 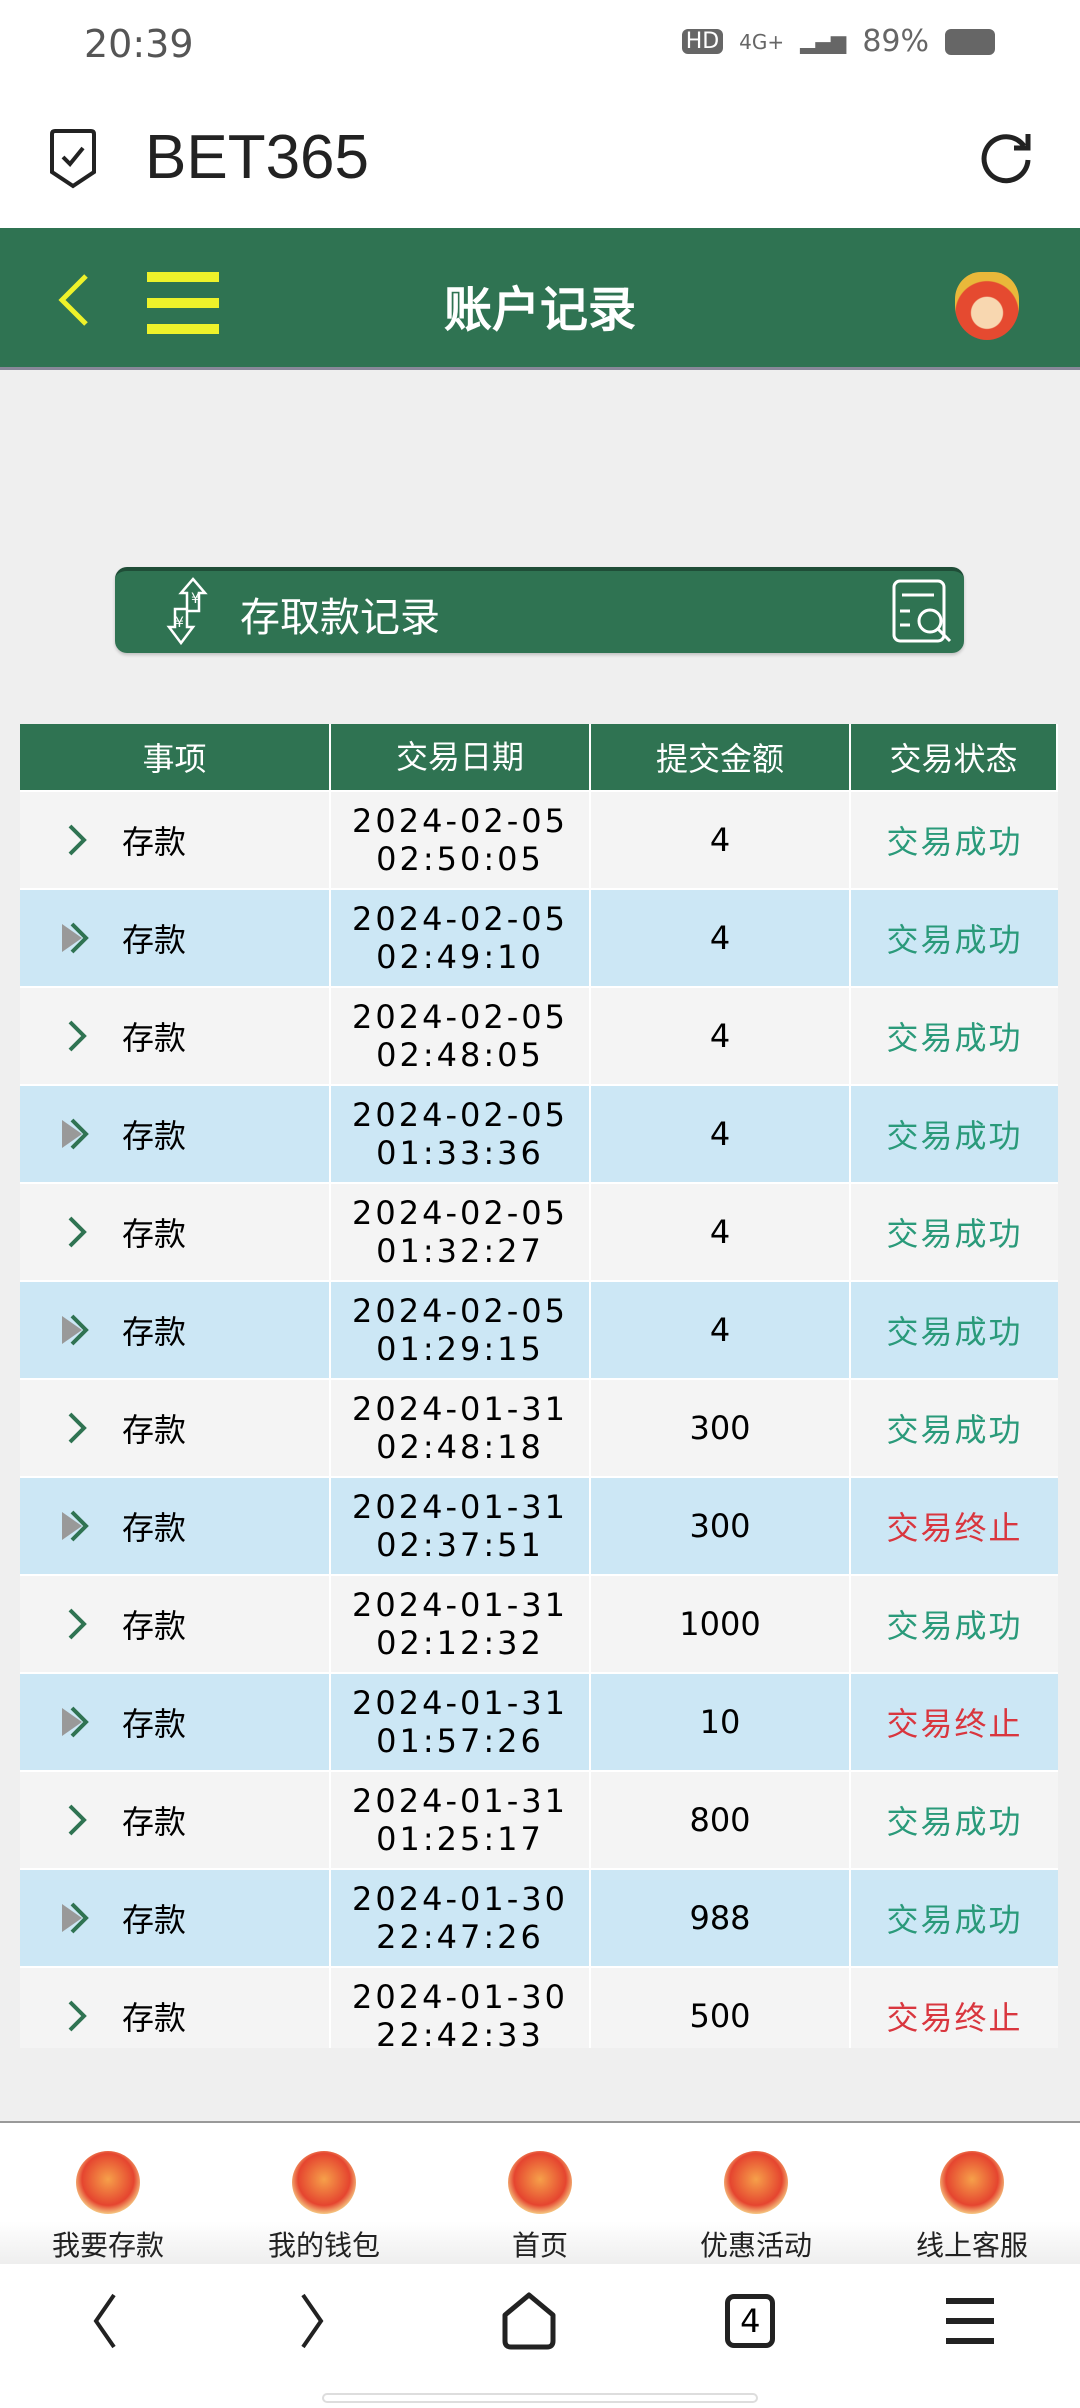 What do you see at coordinates (721, 1428) in the screenshot?
I see `amount-cell: 300` at bounding box center [721, 1428].